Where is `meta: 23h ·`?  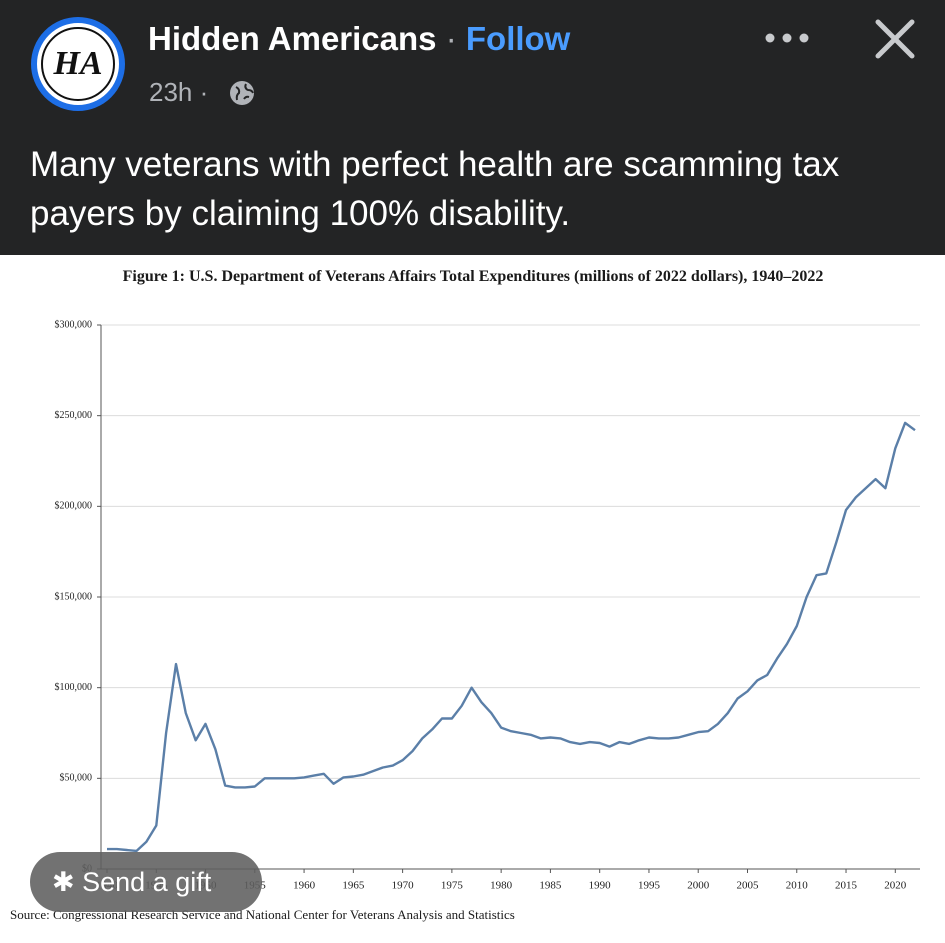
meta: 23h · is located at coordinates (178, 92).